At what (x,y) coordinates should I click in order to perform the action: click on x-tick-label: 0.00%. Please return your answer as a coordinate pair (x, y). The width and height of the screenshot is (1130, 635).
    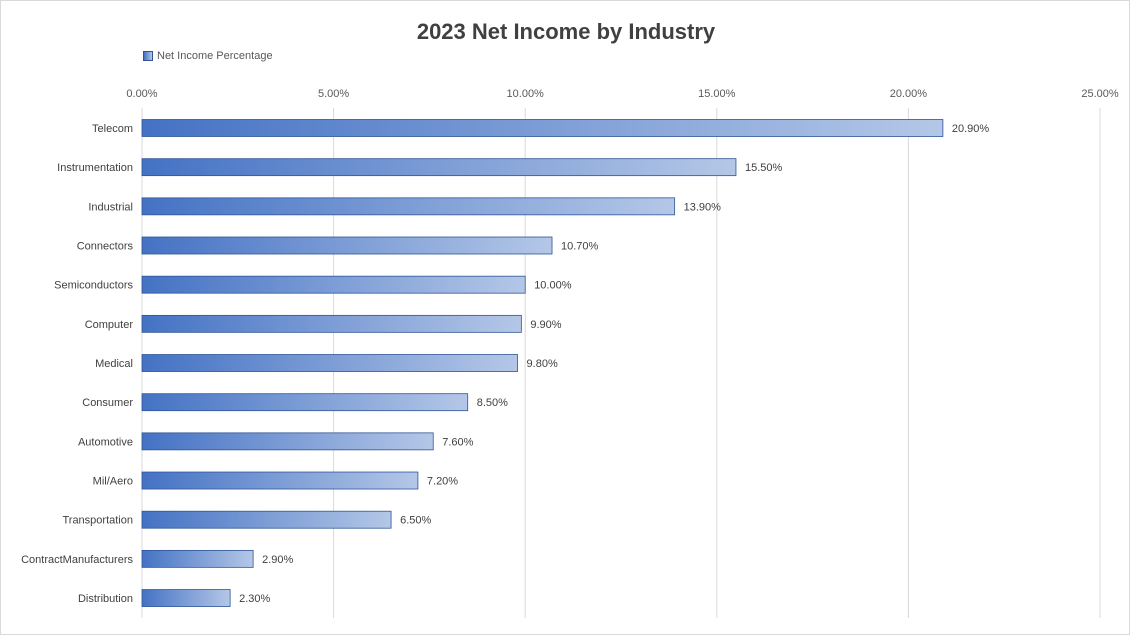
    Looking at the image, I should click on (141, 94).